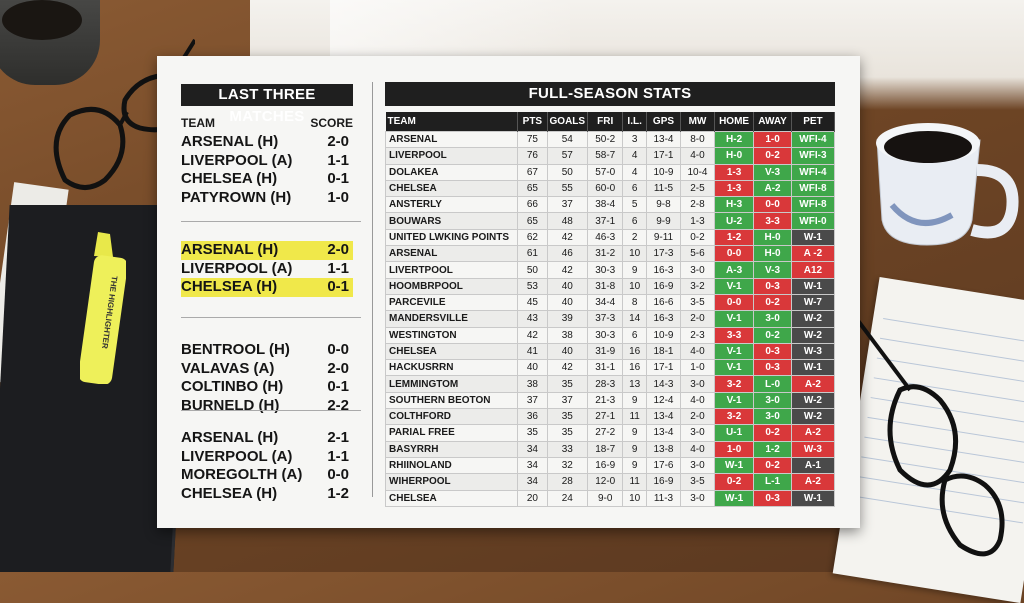 The image size is (1024, 603). I want to click on stat-cell: 2-0, so click(697, 417).